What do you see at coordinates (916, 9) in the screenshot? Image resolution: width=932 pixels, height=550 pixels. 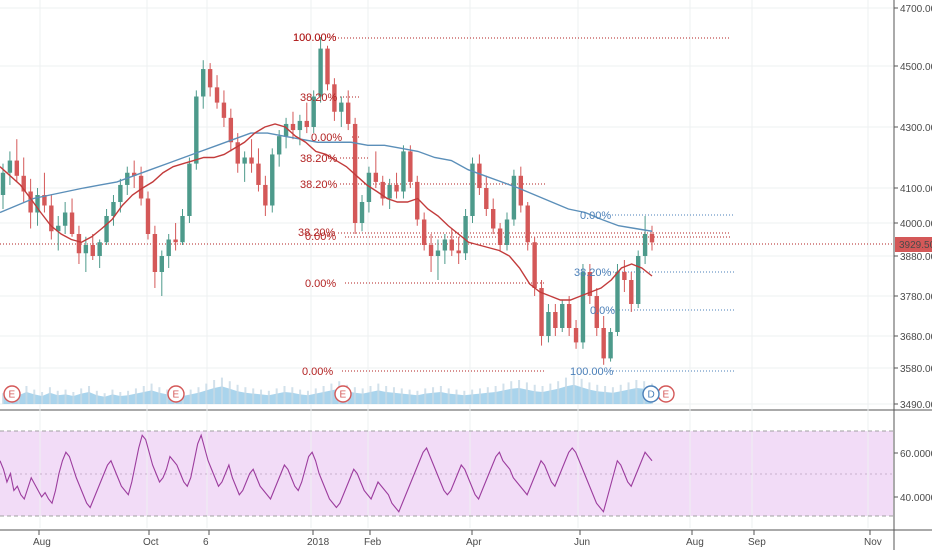 I see `price-axis-label: 4700.00` at bounding box center [916, 9].